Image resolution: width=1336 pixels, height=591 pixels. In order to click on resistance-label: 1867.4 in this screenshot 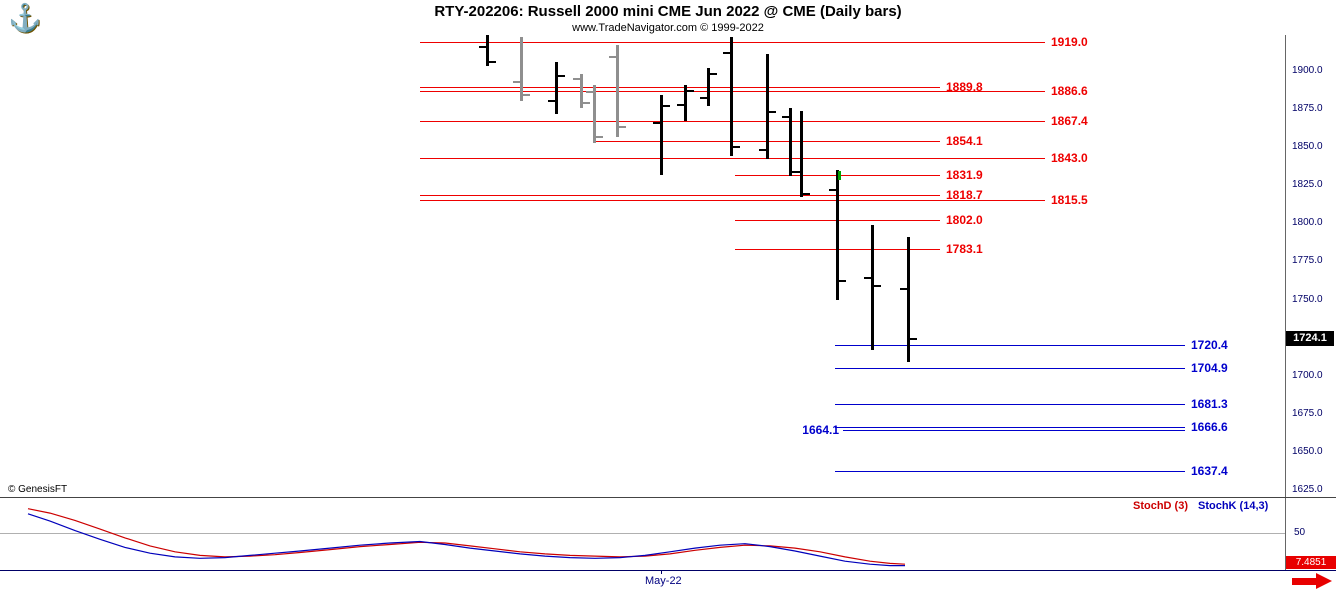, I will do `click(1069, 120)`.